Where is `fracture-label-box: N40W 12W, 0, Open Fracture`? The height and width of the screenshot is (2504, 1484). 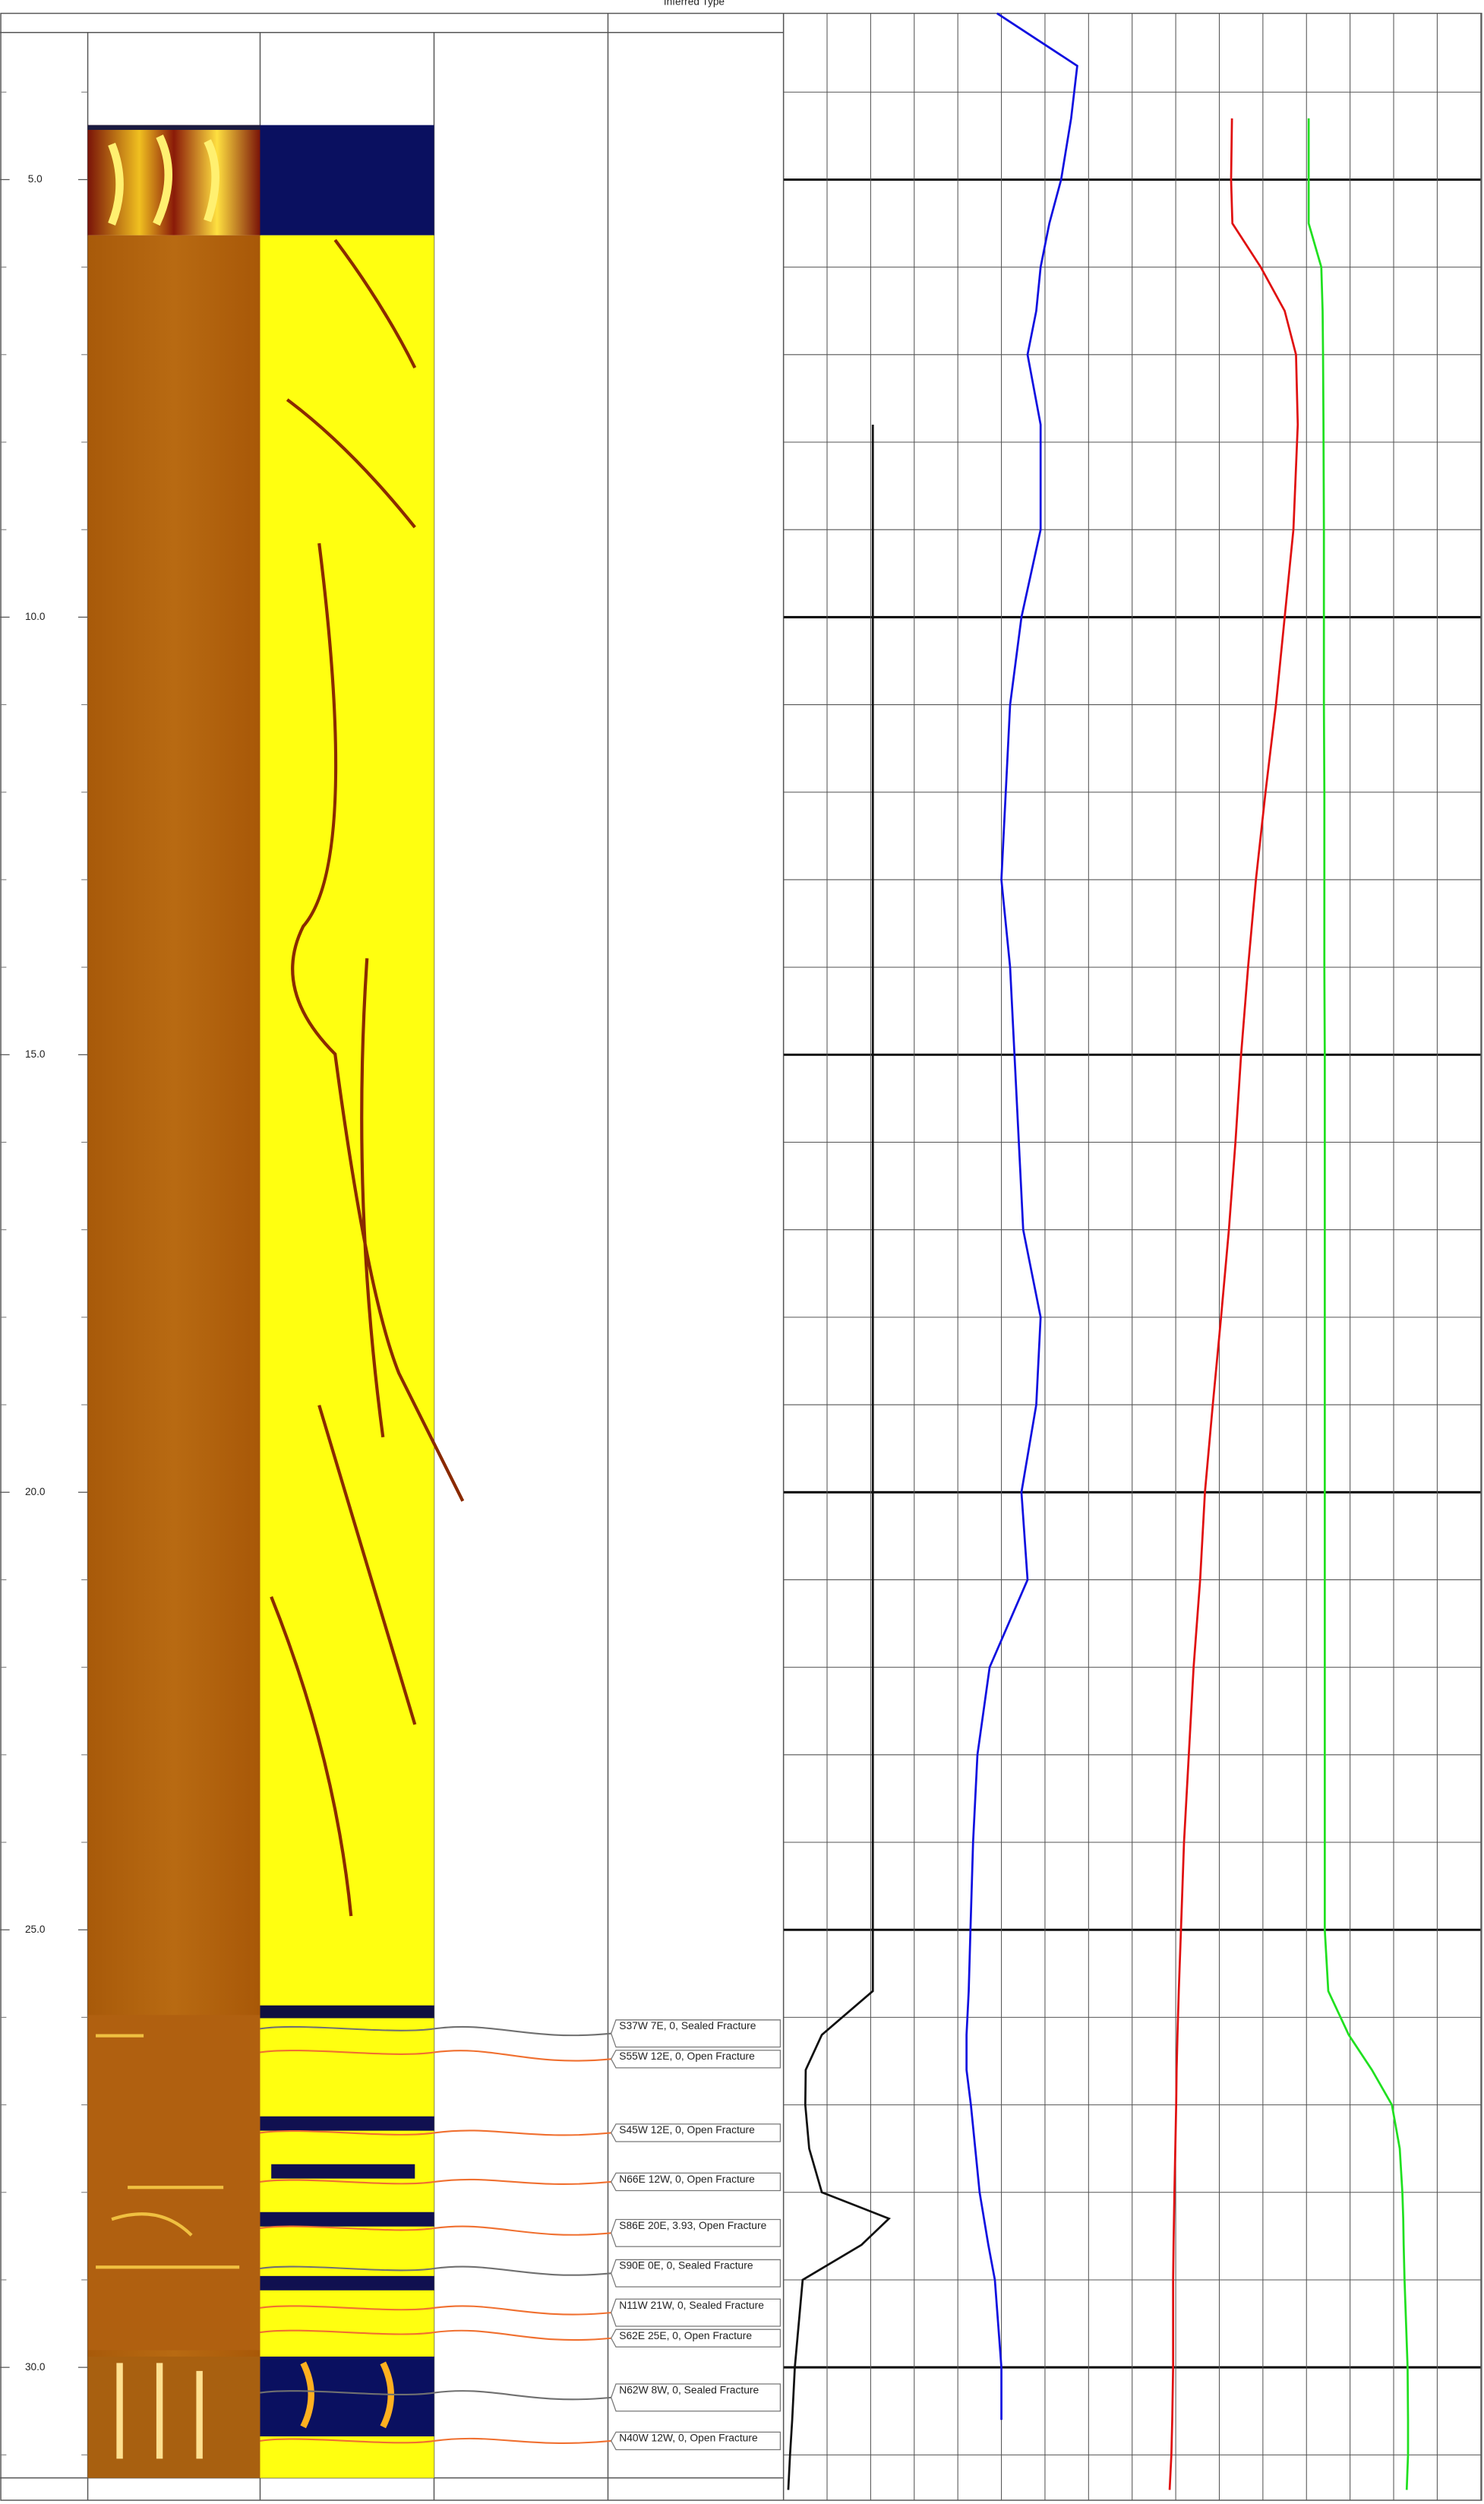
fracture-label-box: N40W 12W, 0, Open Fracture is located at coordinates (688, 2439).